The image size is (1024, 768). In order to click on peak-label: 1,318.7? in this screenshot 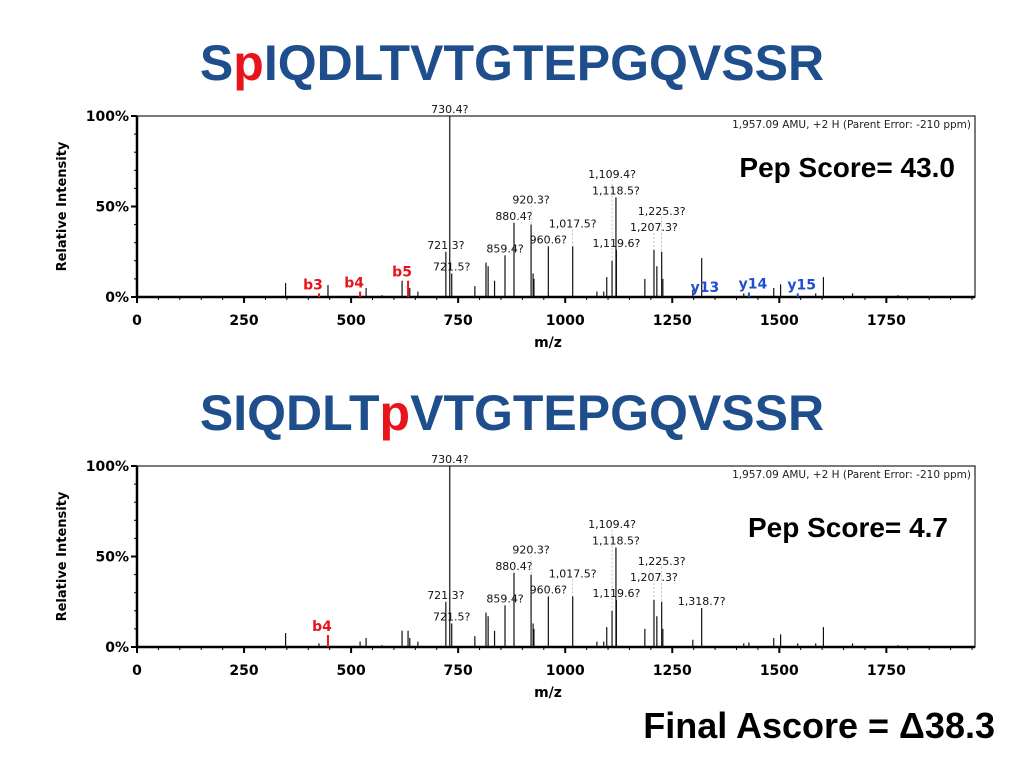, I will do `click(702, 601)`.